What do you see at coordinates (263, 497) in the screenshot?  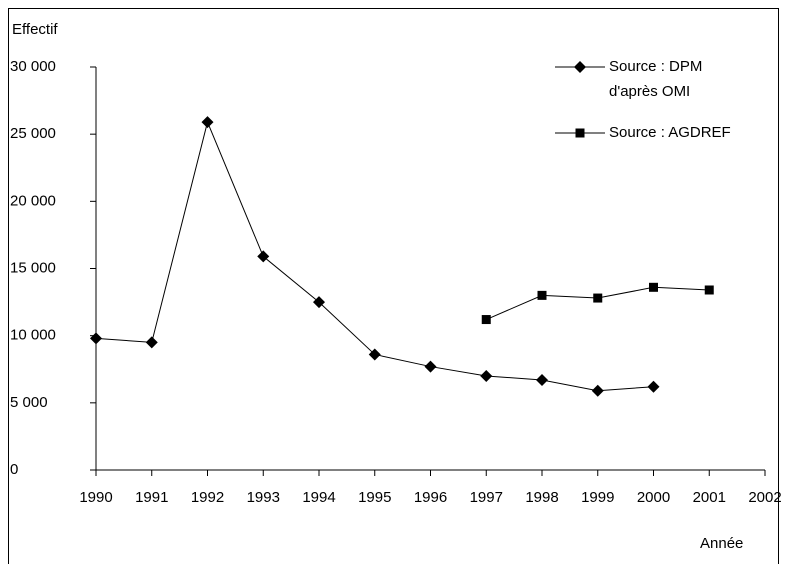 I see `x-tick-label: 1993` at bounding box center [263, 497].